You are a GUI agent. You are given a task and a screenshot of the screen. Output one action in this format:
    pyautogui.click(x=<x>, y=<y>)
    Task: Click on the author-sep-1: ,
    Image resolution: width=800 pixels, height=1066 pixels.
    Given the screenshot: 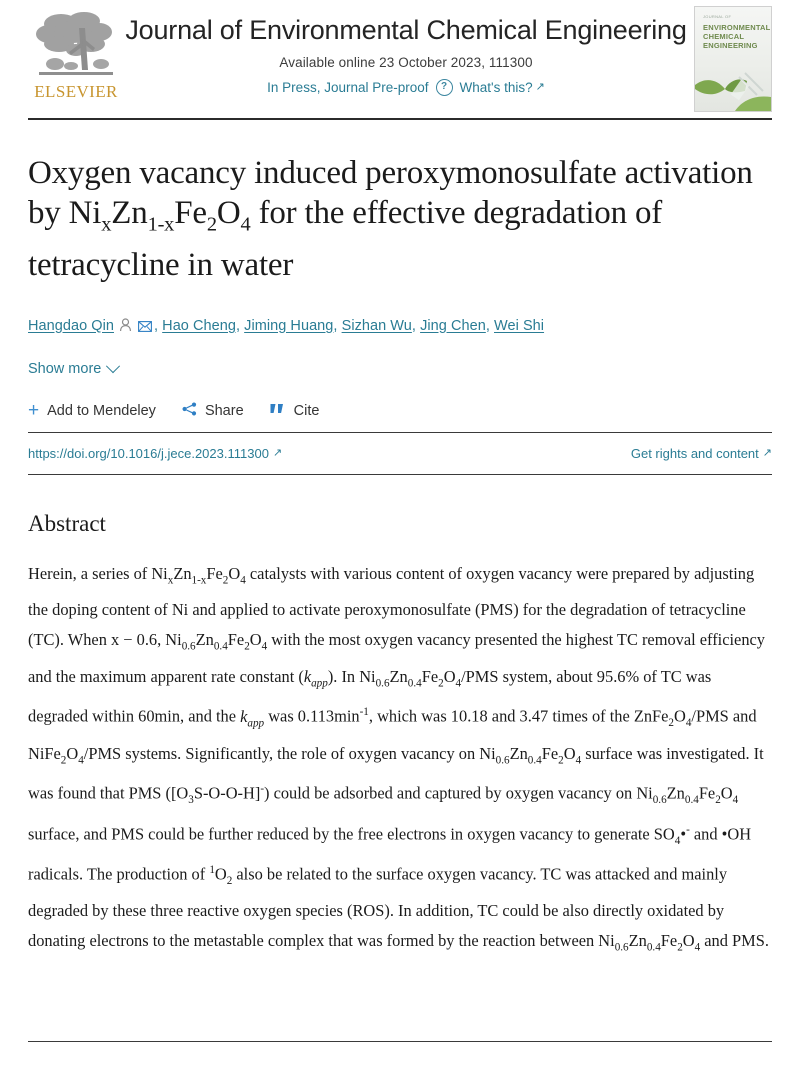 What is the action you would take?
    pyautogui.click(x=240, y=325)
    